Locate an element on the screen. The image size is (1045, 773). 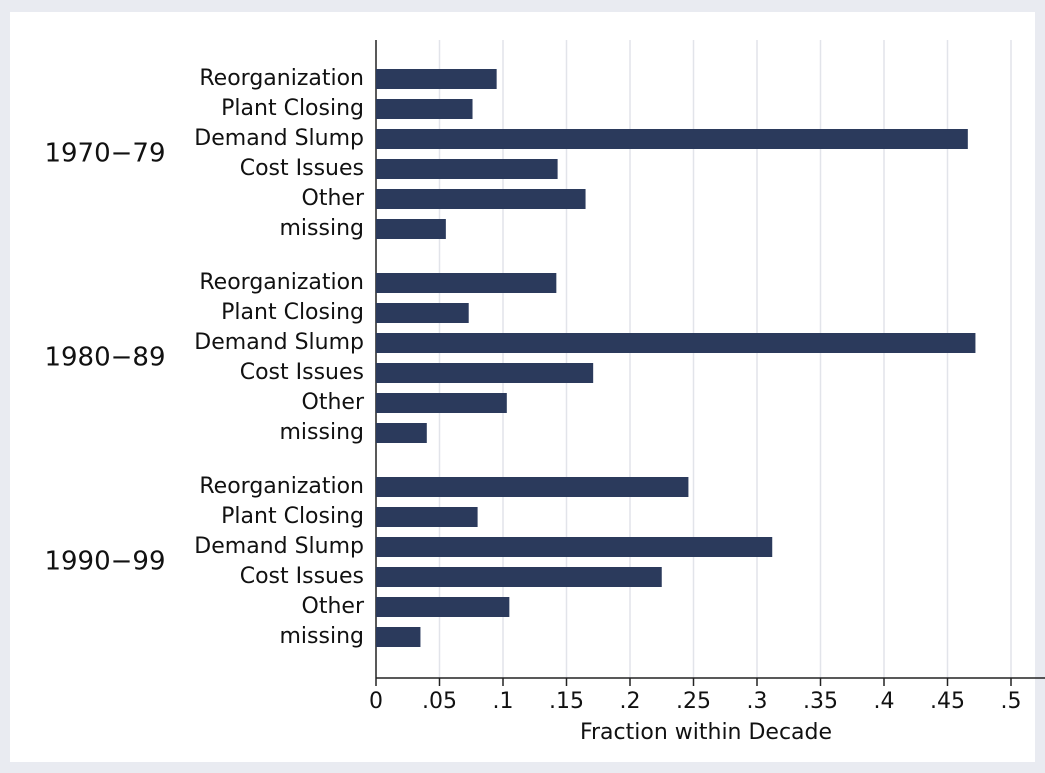
x-tick-label: .4 is located at coordinates (884, 701).